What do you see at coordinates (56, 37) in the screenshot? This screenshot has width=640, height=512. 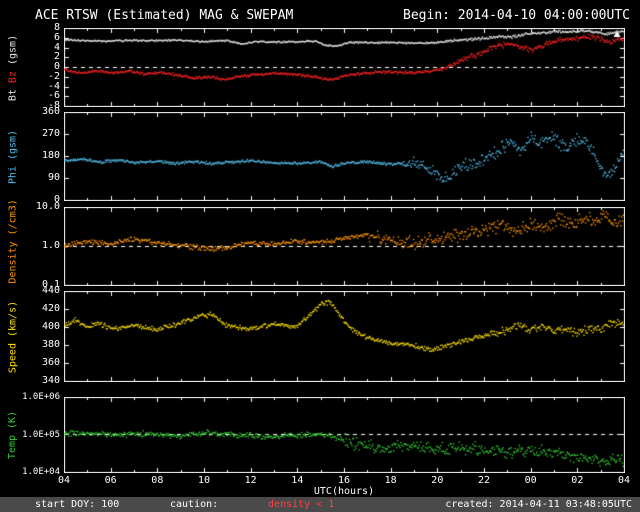 I see `y-tick-label: 6` at bounding box center [56, 37].